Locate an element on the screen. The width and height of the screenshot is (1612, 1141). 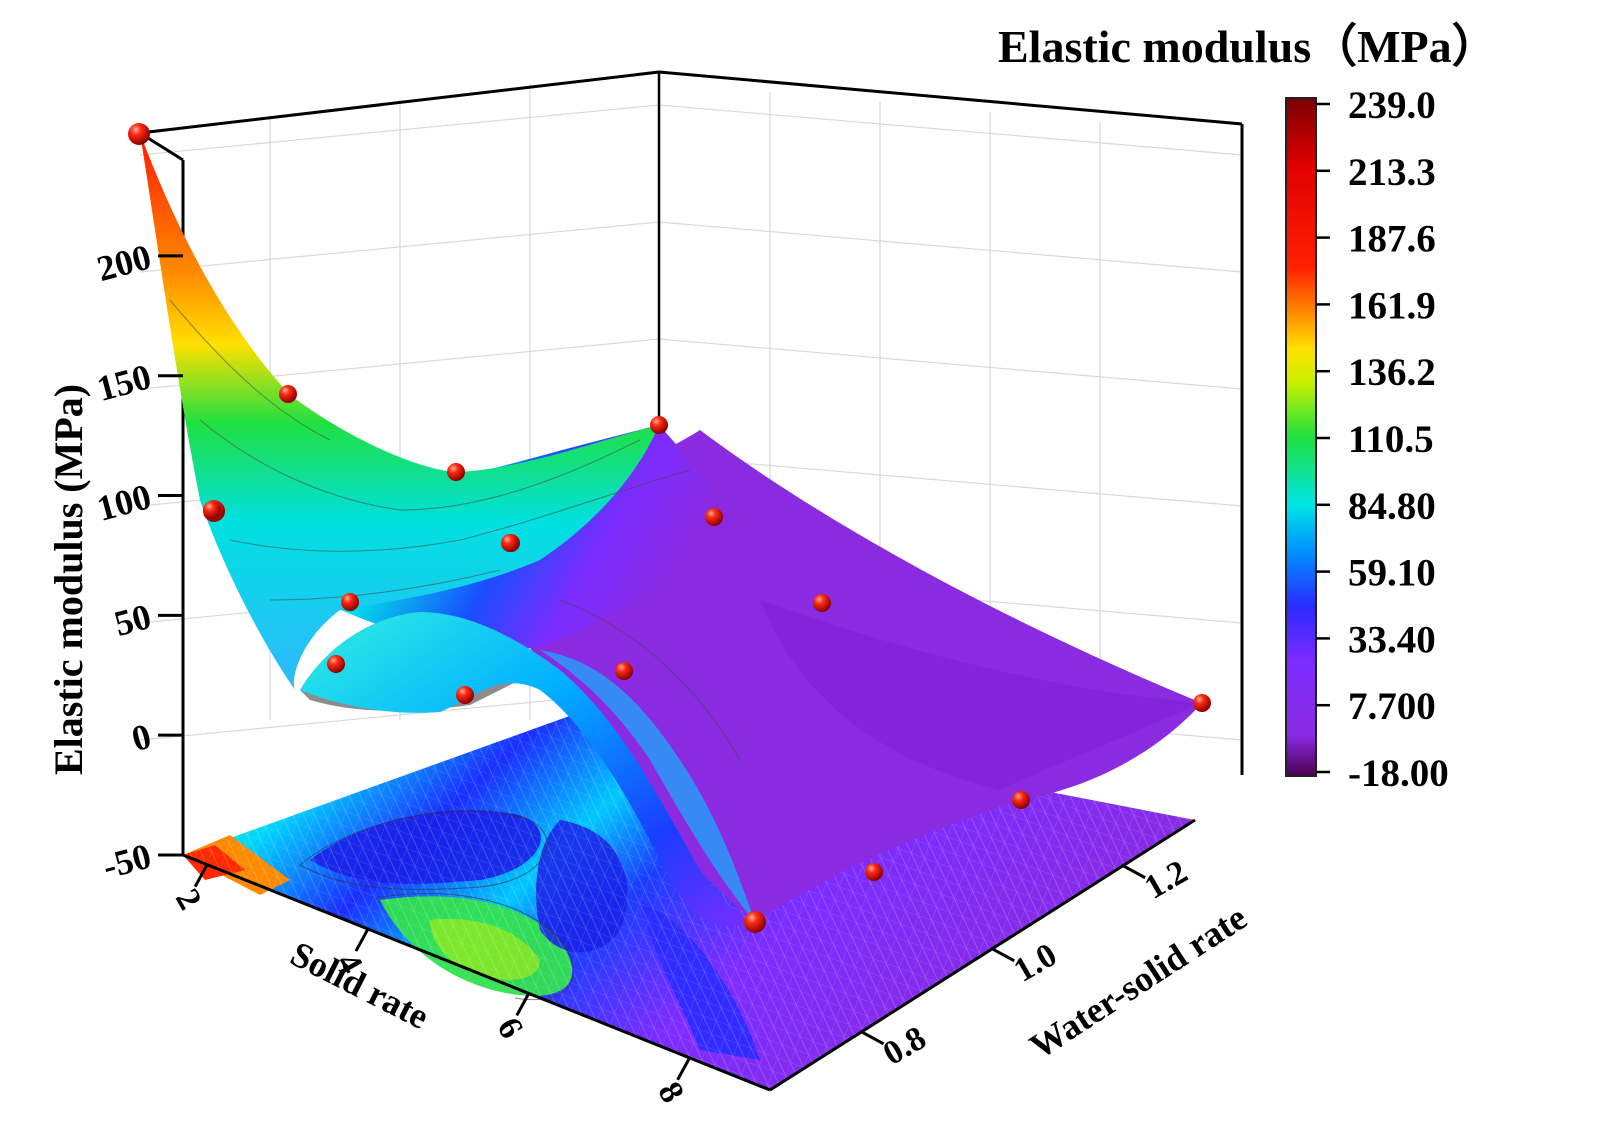
colorbar-tick: 213.3 is located at coordinates (1376, 172).